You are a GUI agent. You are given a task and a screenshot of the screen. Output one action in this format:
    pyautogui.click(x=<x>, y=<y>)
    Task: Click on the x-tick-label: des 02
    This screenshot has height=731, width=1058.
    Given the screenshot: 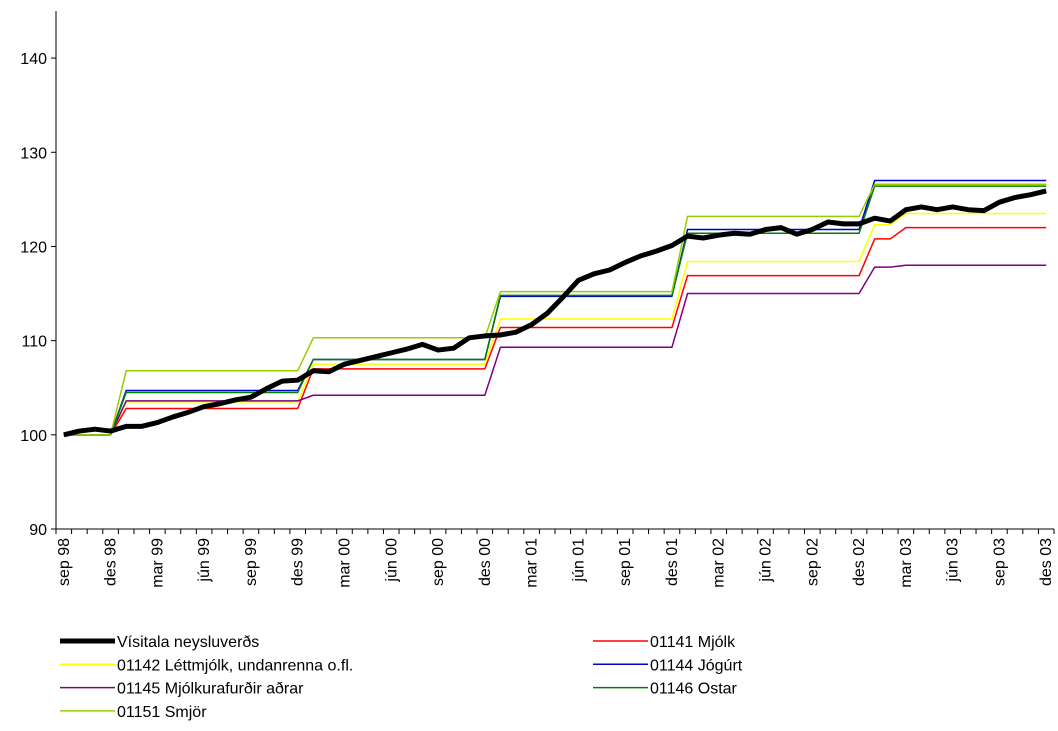 What is the action you would take?
    pyautogui.click(x=859, y=562)
    